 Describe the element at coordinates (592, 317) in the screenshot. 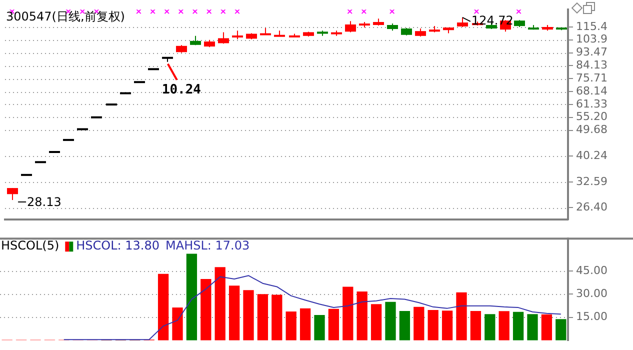

I see `y-tick-label: 15.00` at that location.